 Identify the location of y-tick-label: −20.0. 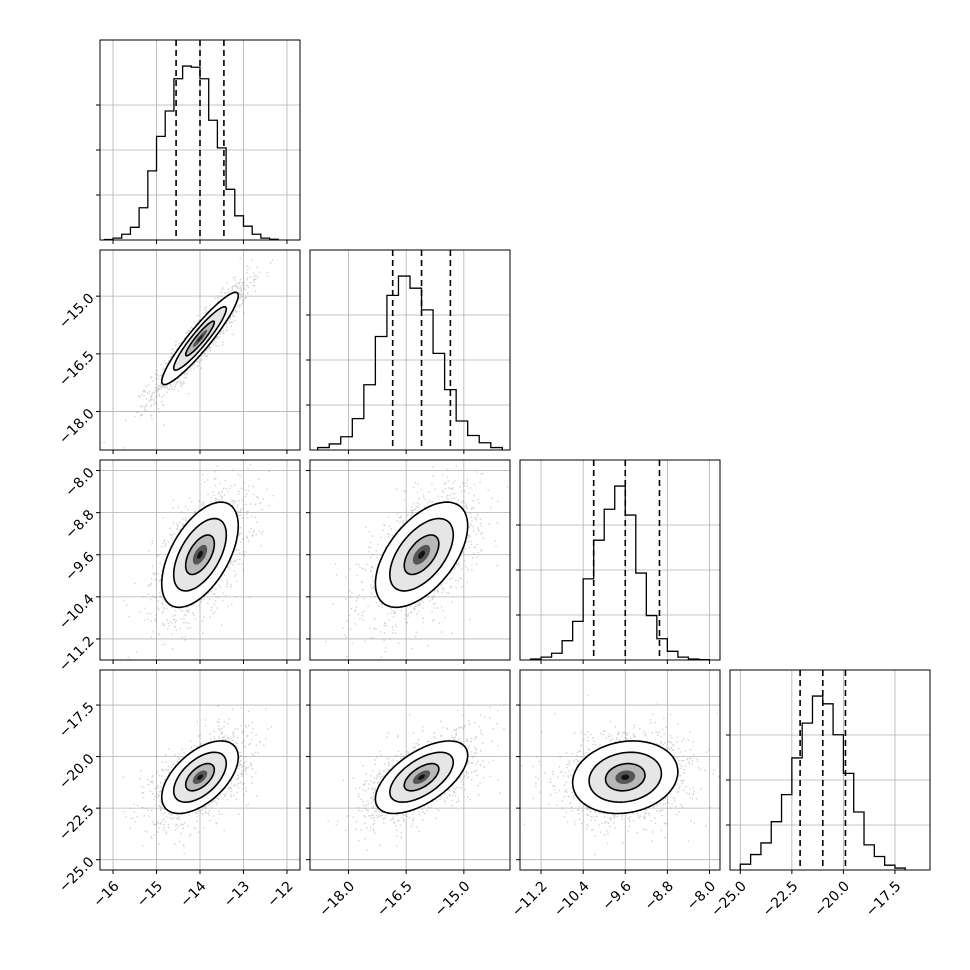
(77, 772).